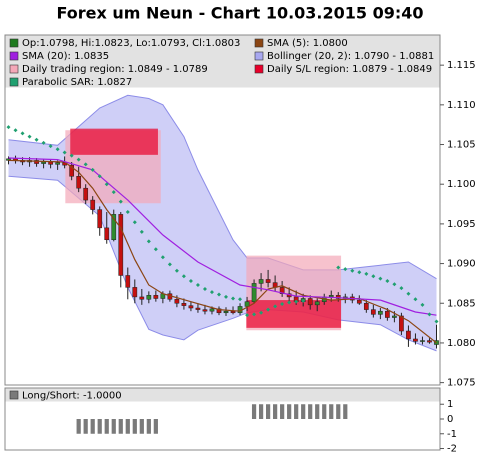 The height and width of the screenshot is (457, 480). What do you see at coordinates (450, 404) in the screenshot?
I see `y-tick-label: 1` at bounding box center [450, 404].